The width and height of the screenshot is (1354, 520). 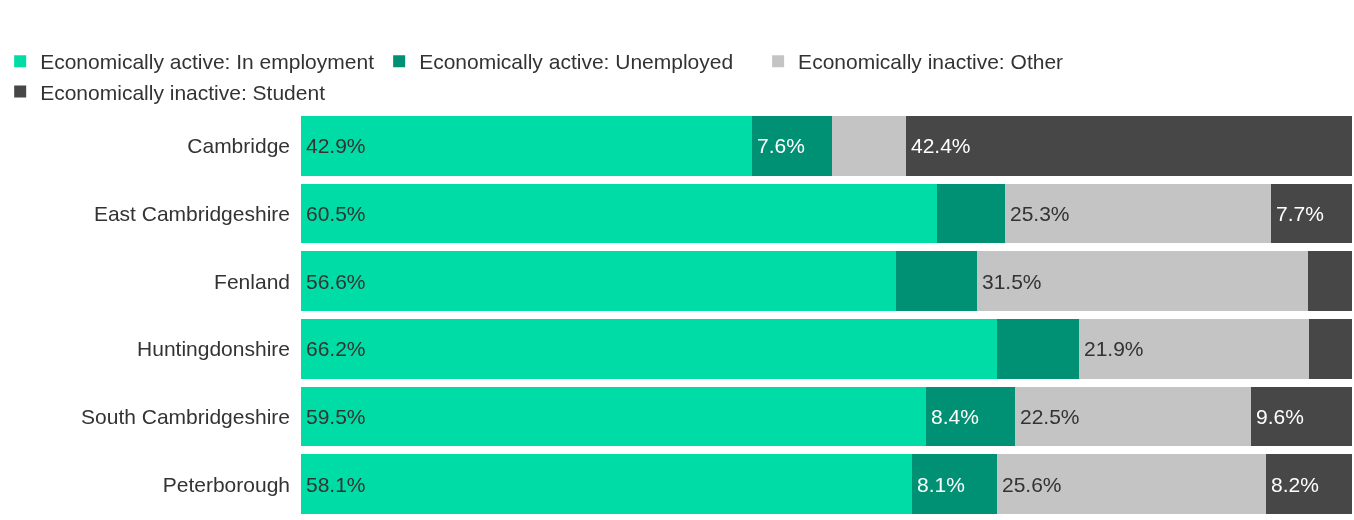 What do you see at coordinates (336, 281) in the screenshot?
I see `data-label: 56.6%` at bounding box center [336, 281].